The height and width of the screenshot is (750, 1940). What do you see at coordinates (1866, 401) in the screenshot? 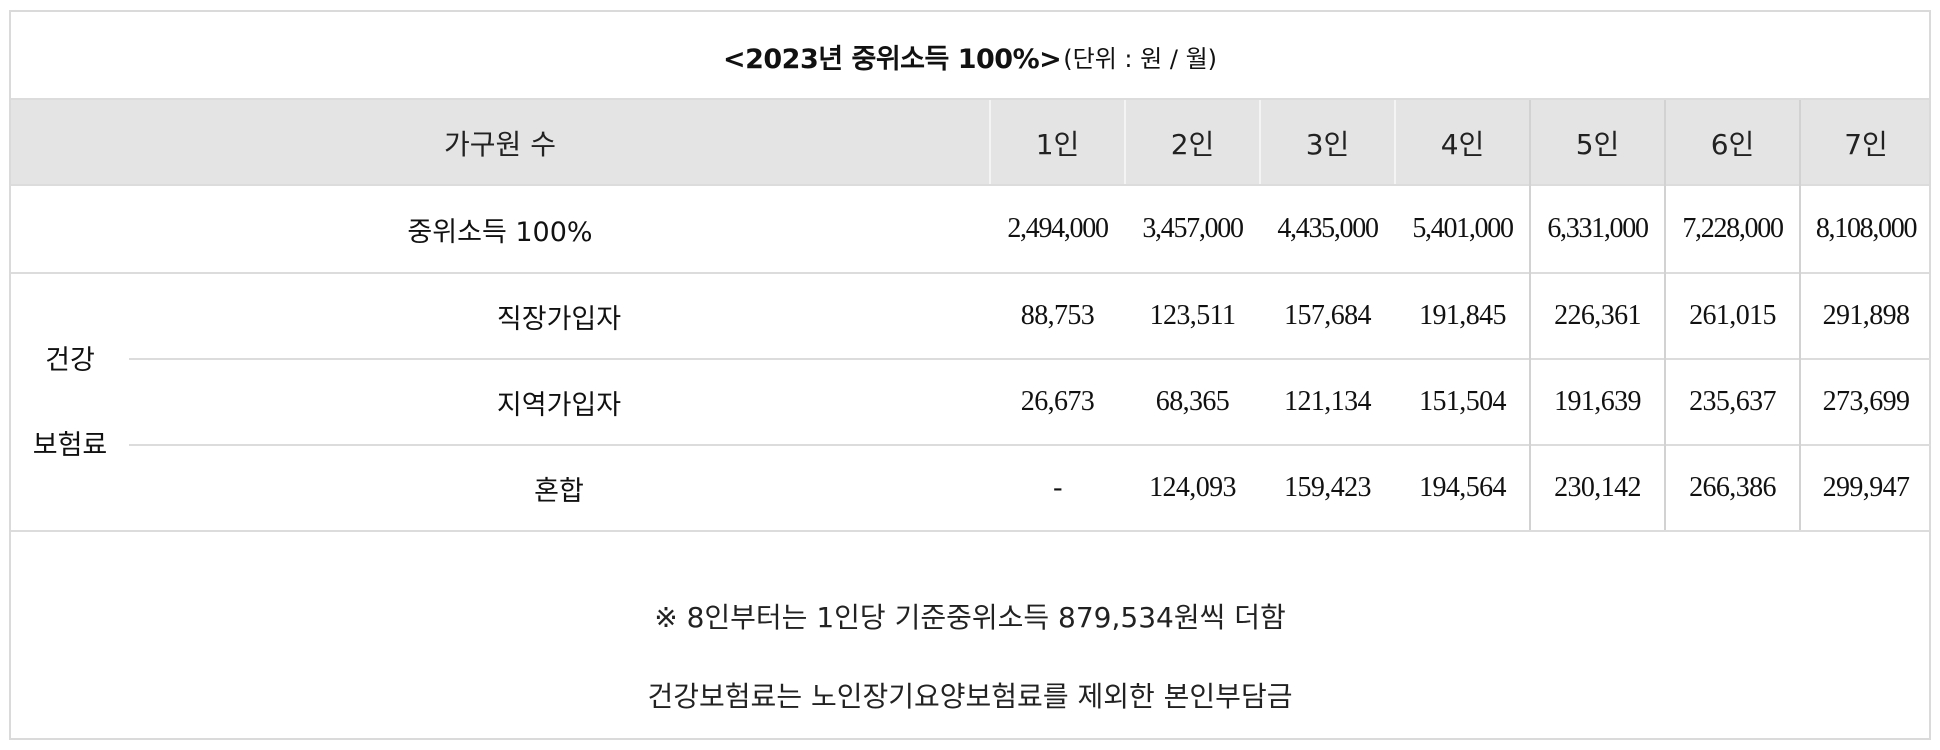
I see `regional-premium-value: 273,699` at bounding box center [1866, 401].